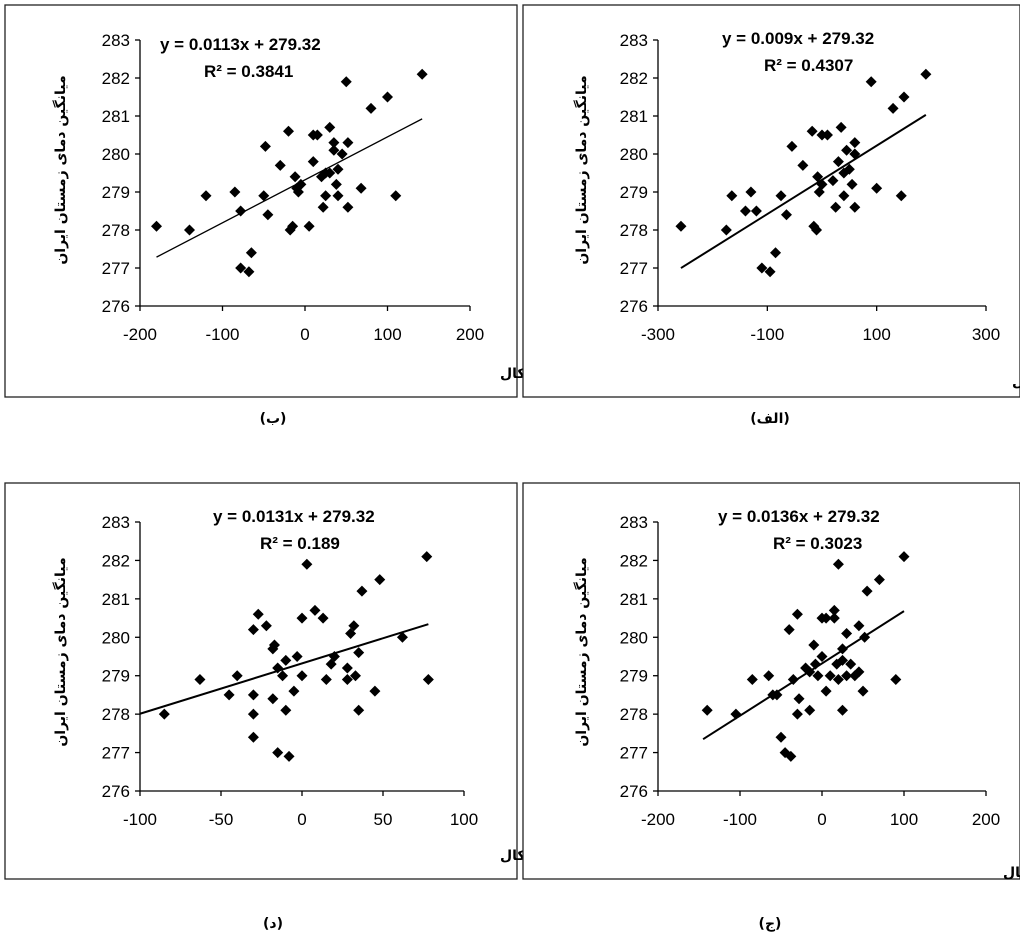 The width and height of the screenshot is (1020, 942). Describe the element at coordinates (634, 791) in the screenshot. I see `y-tick-label: 276` at that location.